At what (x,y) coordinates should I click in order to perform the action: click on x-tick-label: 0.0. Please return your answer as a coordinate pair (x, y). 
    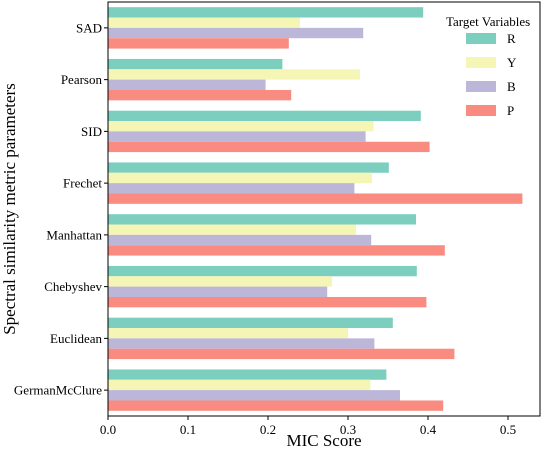
    Looking at the image, I should click on (108, 429).